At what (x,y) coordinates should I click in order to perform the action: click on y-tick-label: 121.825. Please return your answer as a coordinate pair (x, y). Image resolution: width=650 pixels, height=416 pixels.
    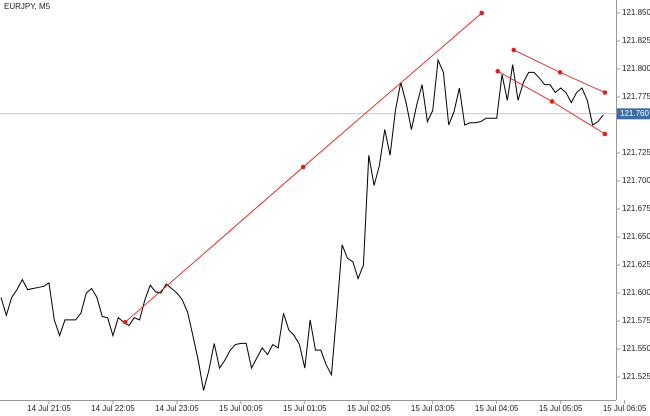
    Looking at the image, I should click on (636, 40).